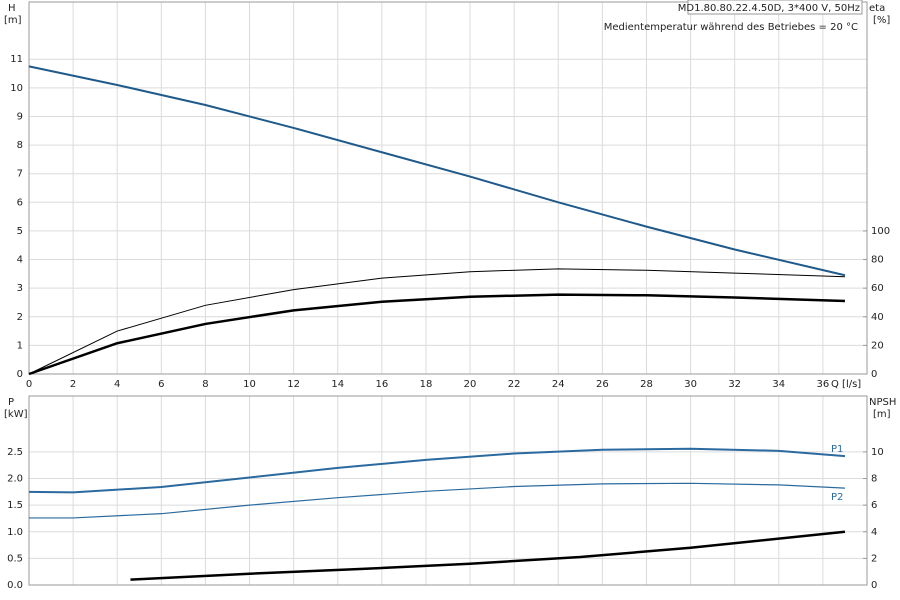 Image resolution: width=900 pixels, height=600 pixels. Describe the element at coordinates (514, 384) in the screenshot. I see `x-tick-label: 22` at that location.